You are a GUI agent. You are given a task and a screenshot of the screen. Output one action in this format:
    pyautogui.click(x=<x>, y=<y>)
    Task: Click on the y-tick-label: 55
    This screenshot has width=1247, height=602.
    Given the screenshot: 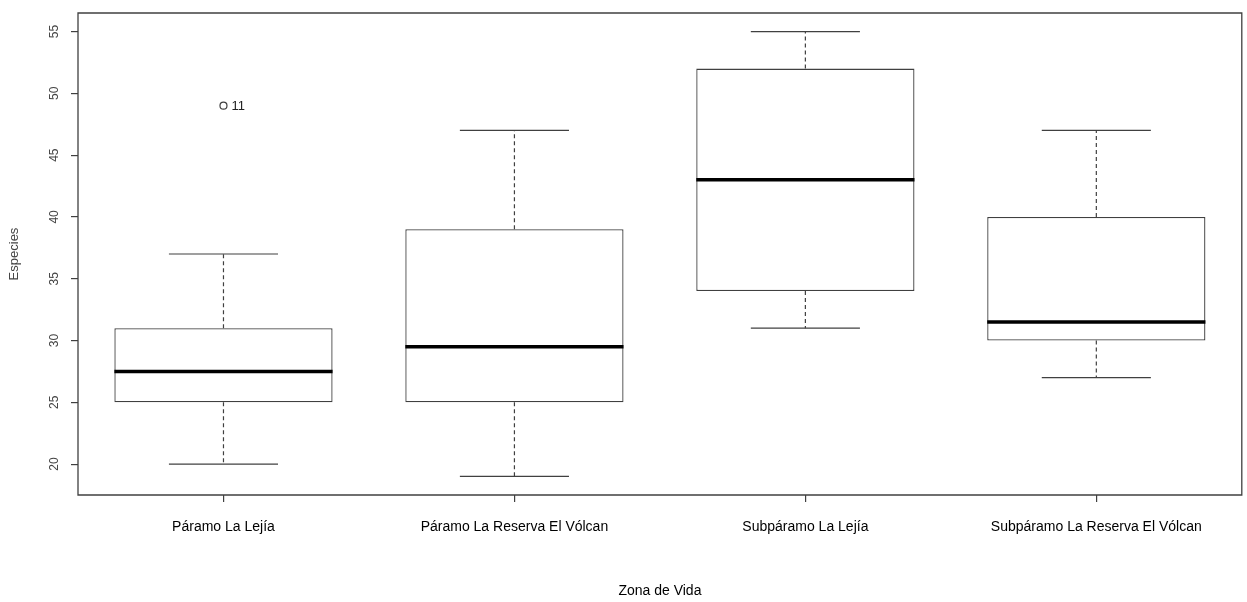 What is the action you would take?
    pyautogui.click(x=54, y=31)
    